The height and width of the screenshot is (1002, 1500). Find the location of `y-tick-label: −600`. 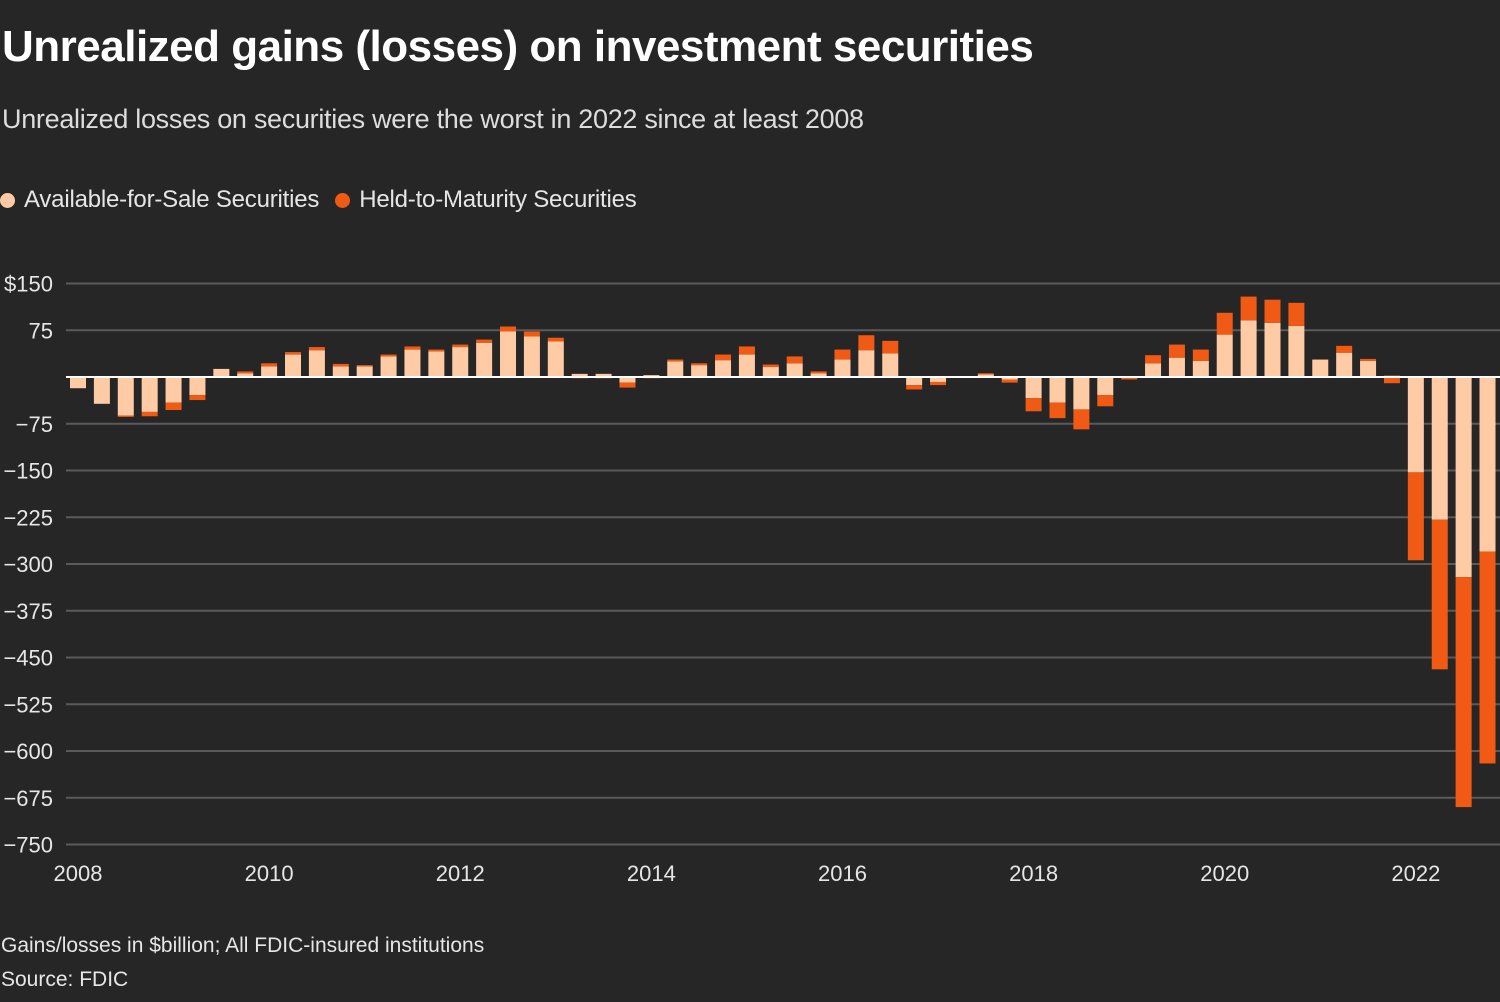

y-tick-label: −600 is located at coordinates (28, 751).